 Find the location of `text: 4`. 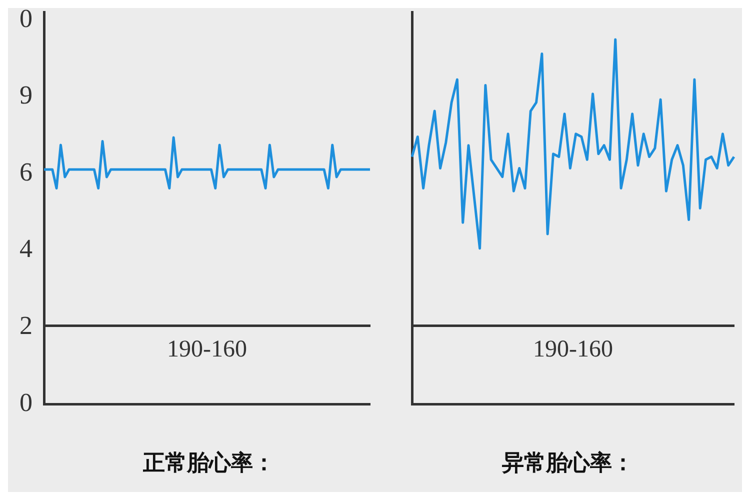

text: 4 is located at coordinates (26, 249).